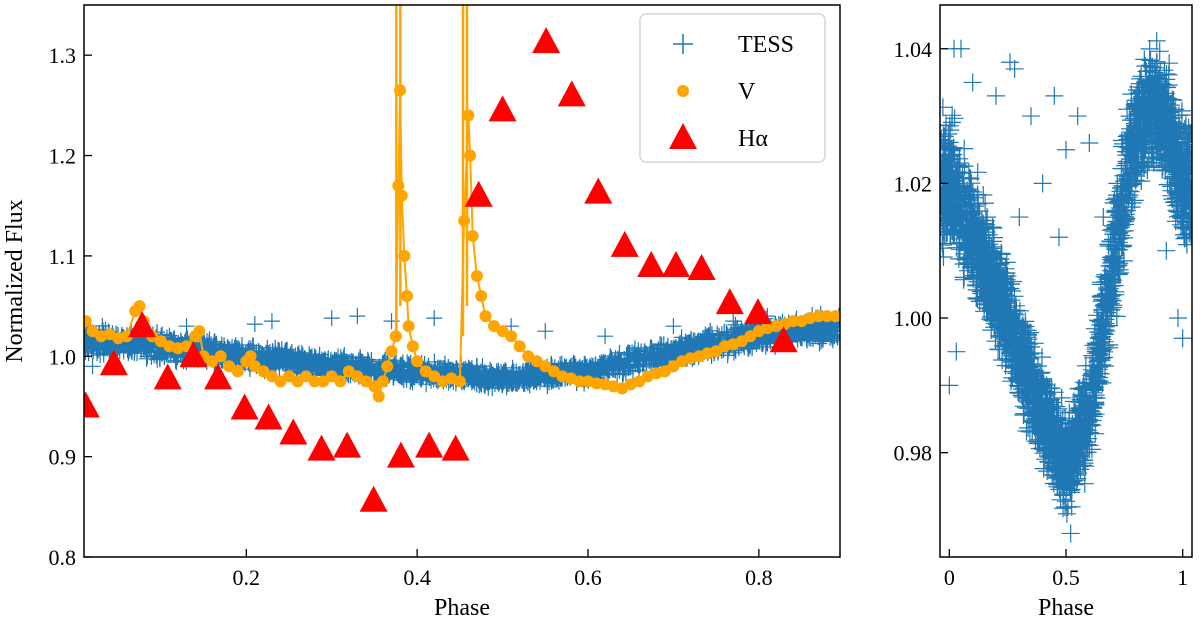  I want to click on x-tick-label: 0.8, so click(759, 577).